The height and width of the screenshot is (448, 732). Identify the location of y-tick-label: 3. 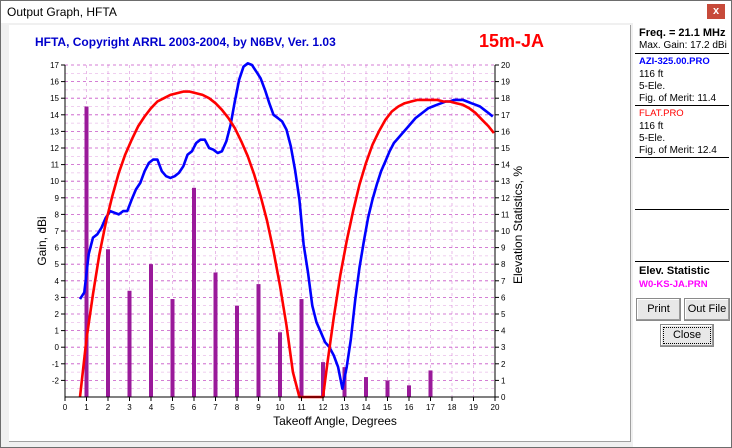
(57, 297).